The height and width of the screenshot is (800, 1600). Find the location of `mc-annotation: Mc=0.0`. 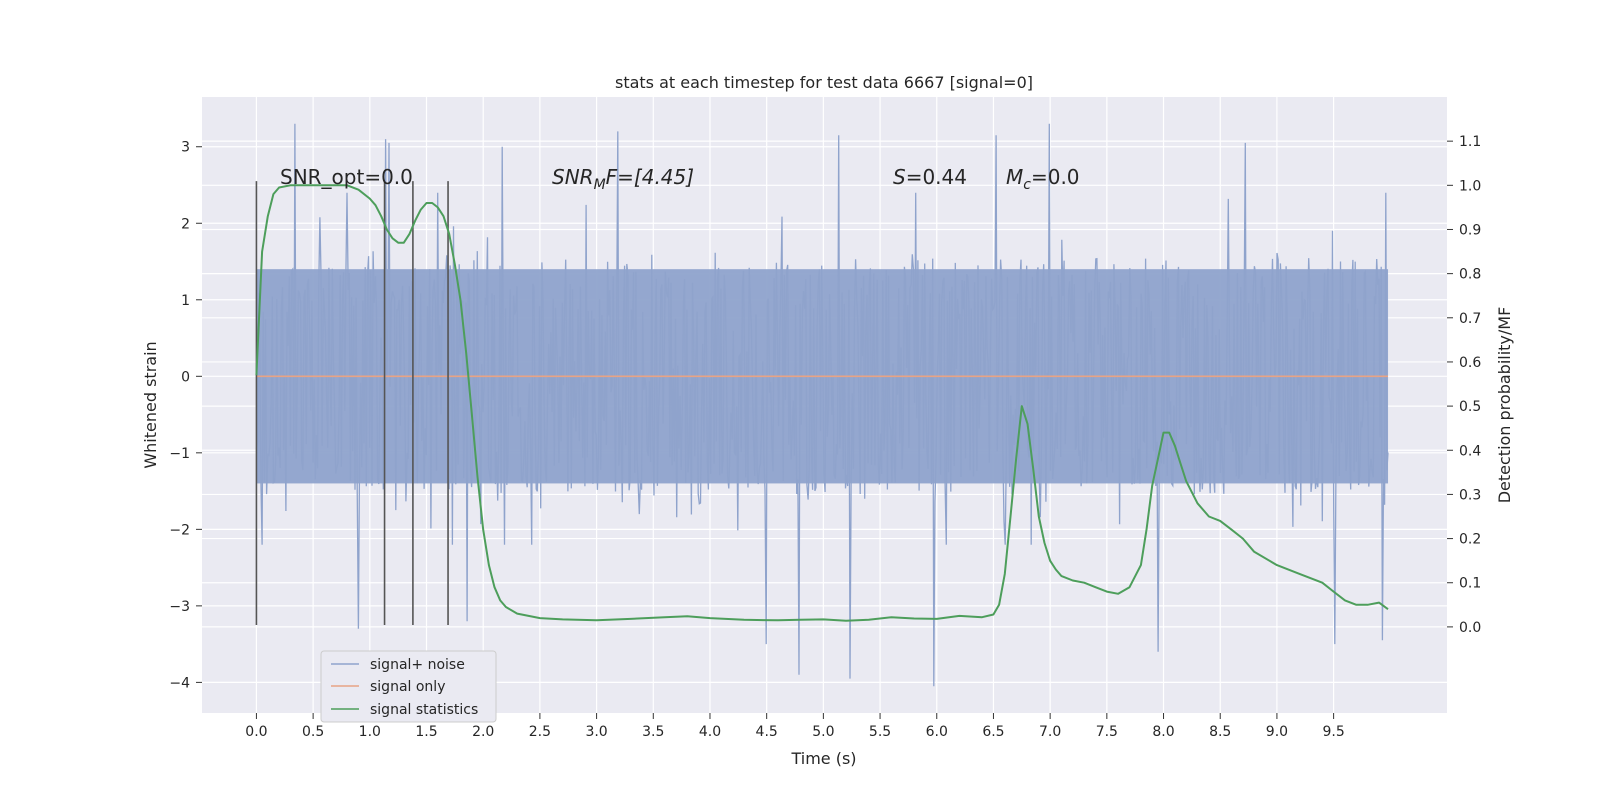

mc-annotation: Mc=0.0 is located at coordinates (1043, 179).